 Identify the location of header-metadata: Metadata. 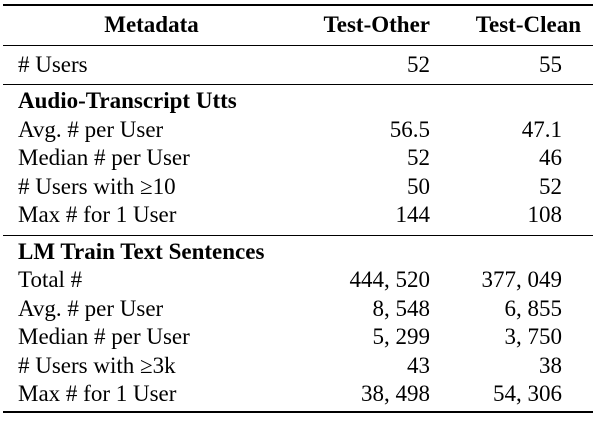
(151, 24).